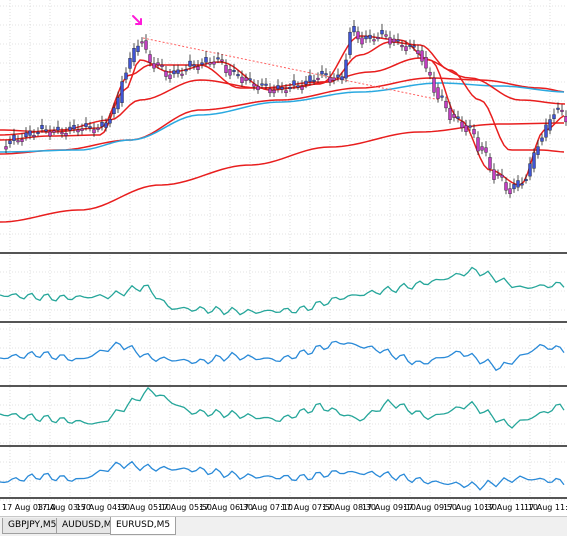 The height and width of the screenshot is (536, 567). Describe the element at coordinates (32, 526) in the screenshot. I see `tab-gbpjpy-m5: GBPJPY,M5` at that location.